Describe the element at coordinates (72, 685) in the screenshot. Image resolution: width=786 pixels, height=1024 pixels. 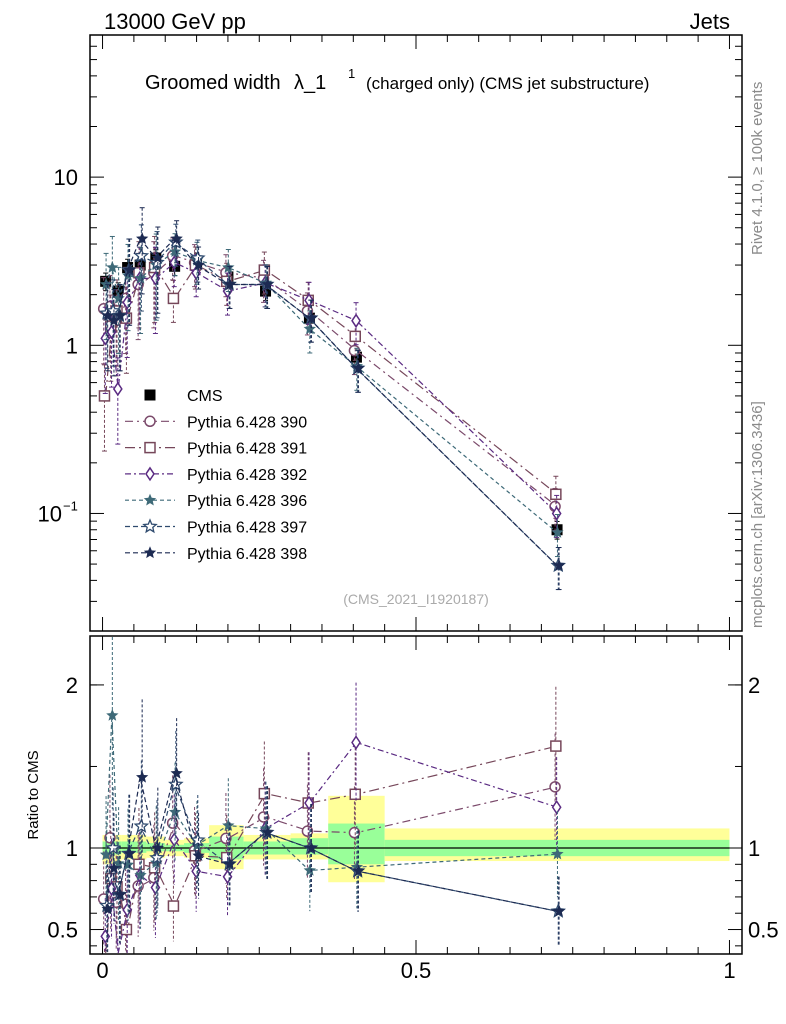
I see `ratio-ytick-label-left: 2` at that location.